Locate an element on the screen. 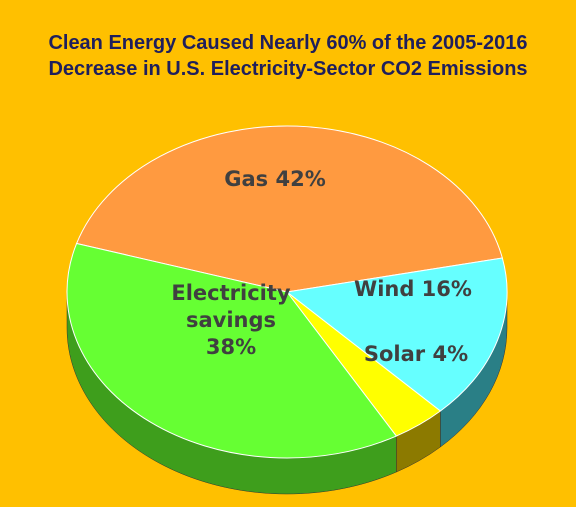  slice-label-line: Gas 42% is located at coordinates (274, 179).